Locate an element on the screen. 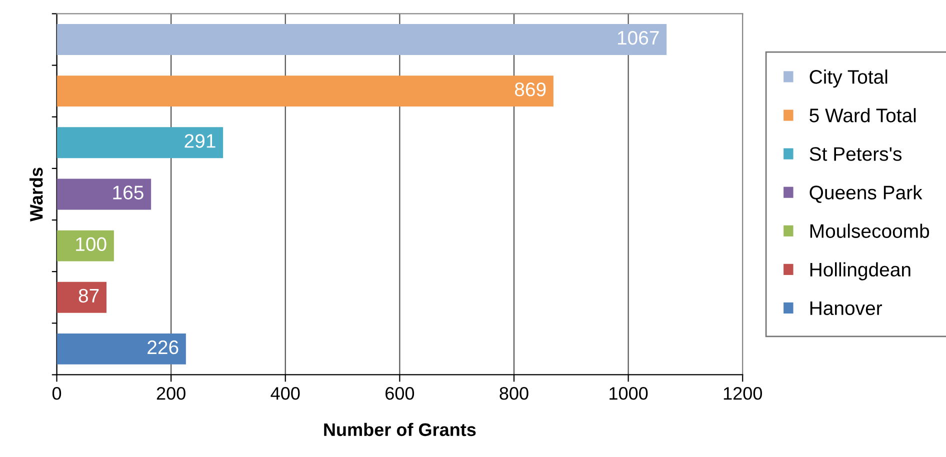 The height and width of the screenshot is (457, 946). y-axis-title: Wards is located at coordinates (36, 195).